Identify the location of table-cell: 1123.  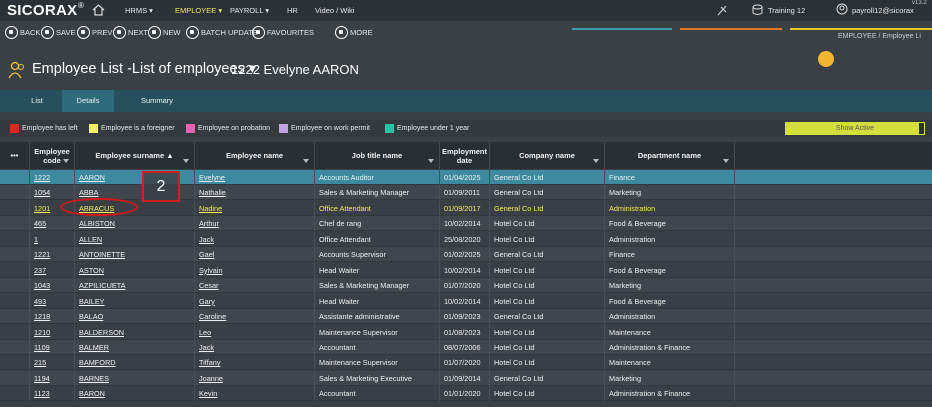
(52, 394).